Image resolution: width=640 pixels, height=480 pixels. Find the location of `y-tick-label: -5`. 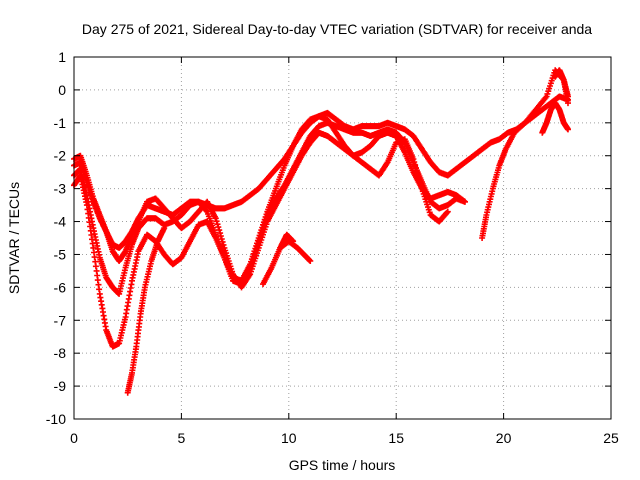

y-tick-label: -5 is located at coordinates (60, 254).